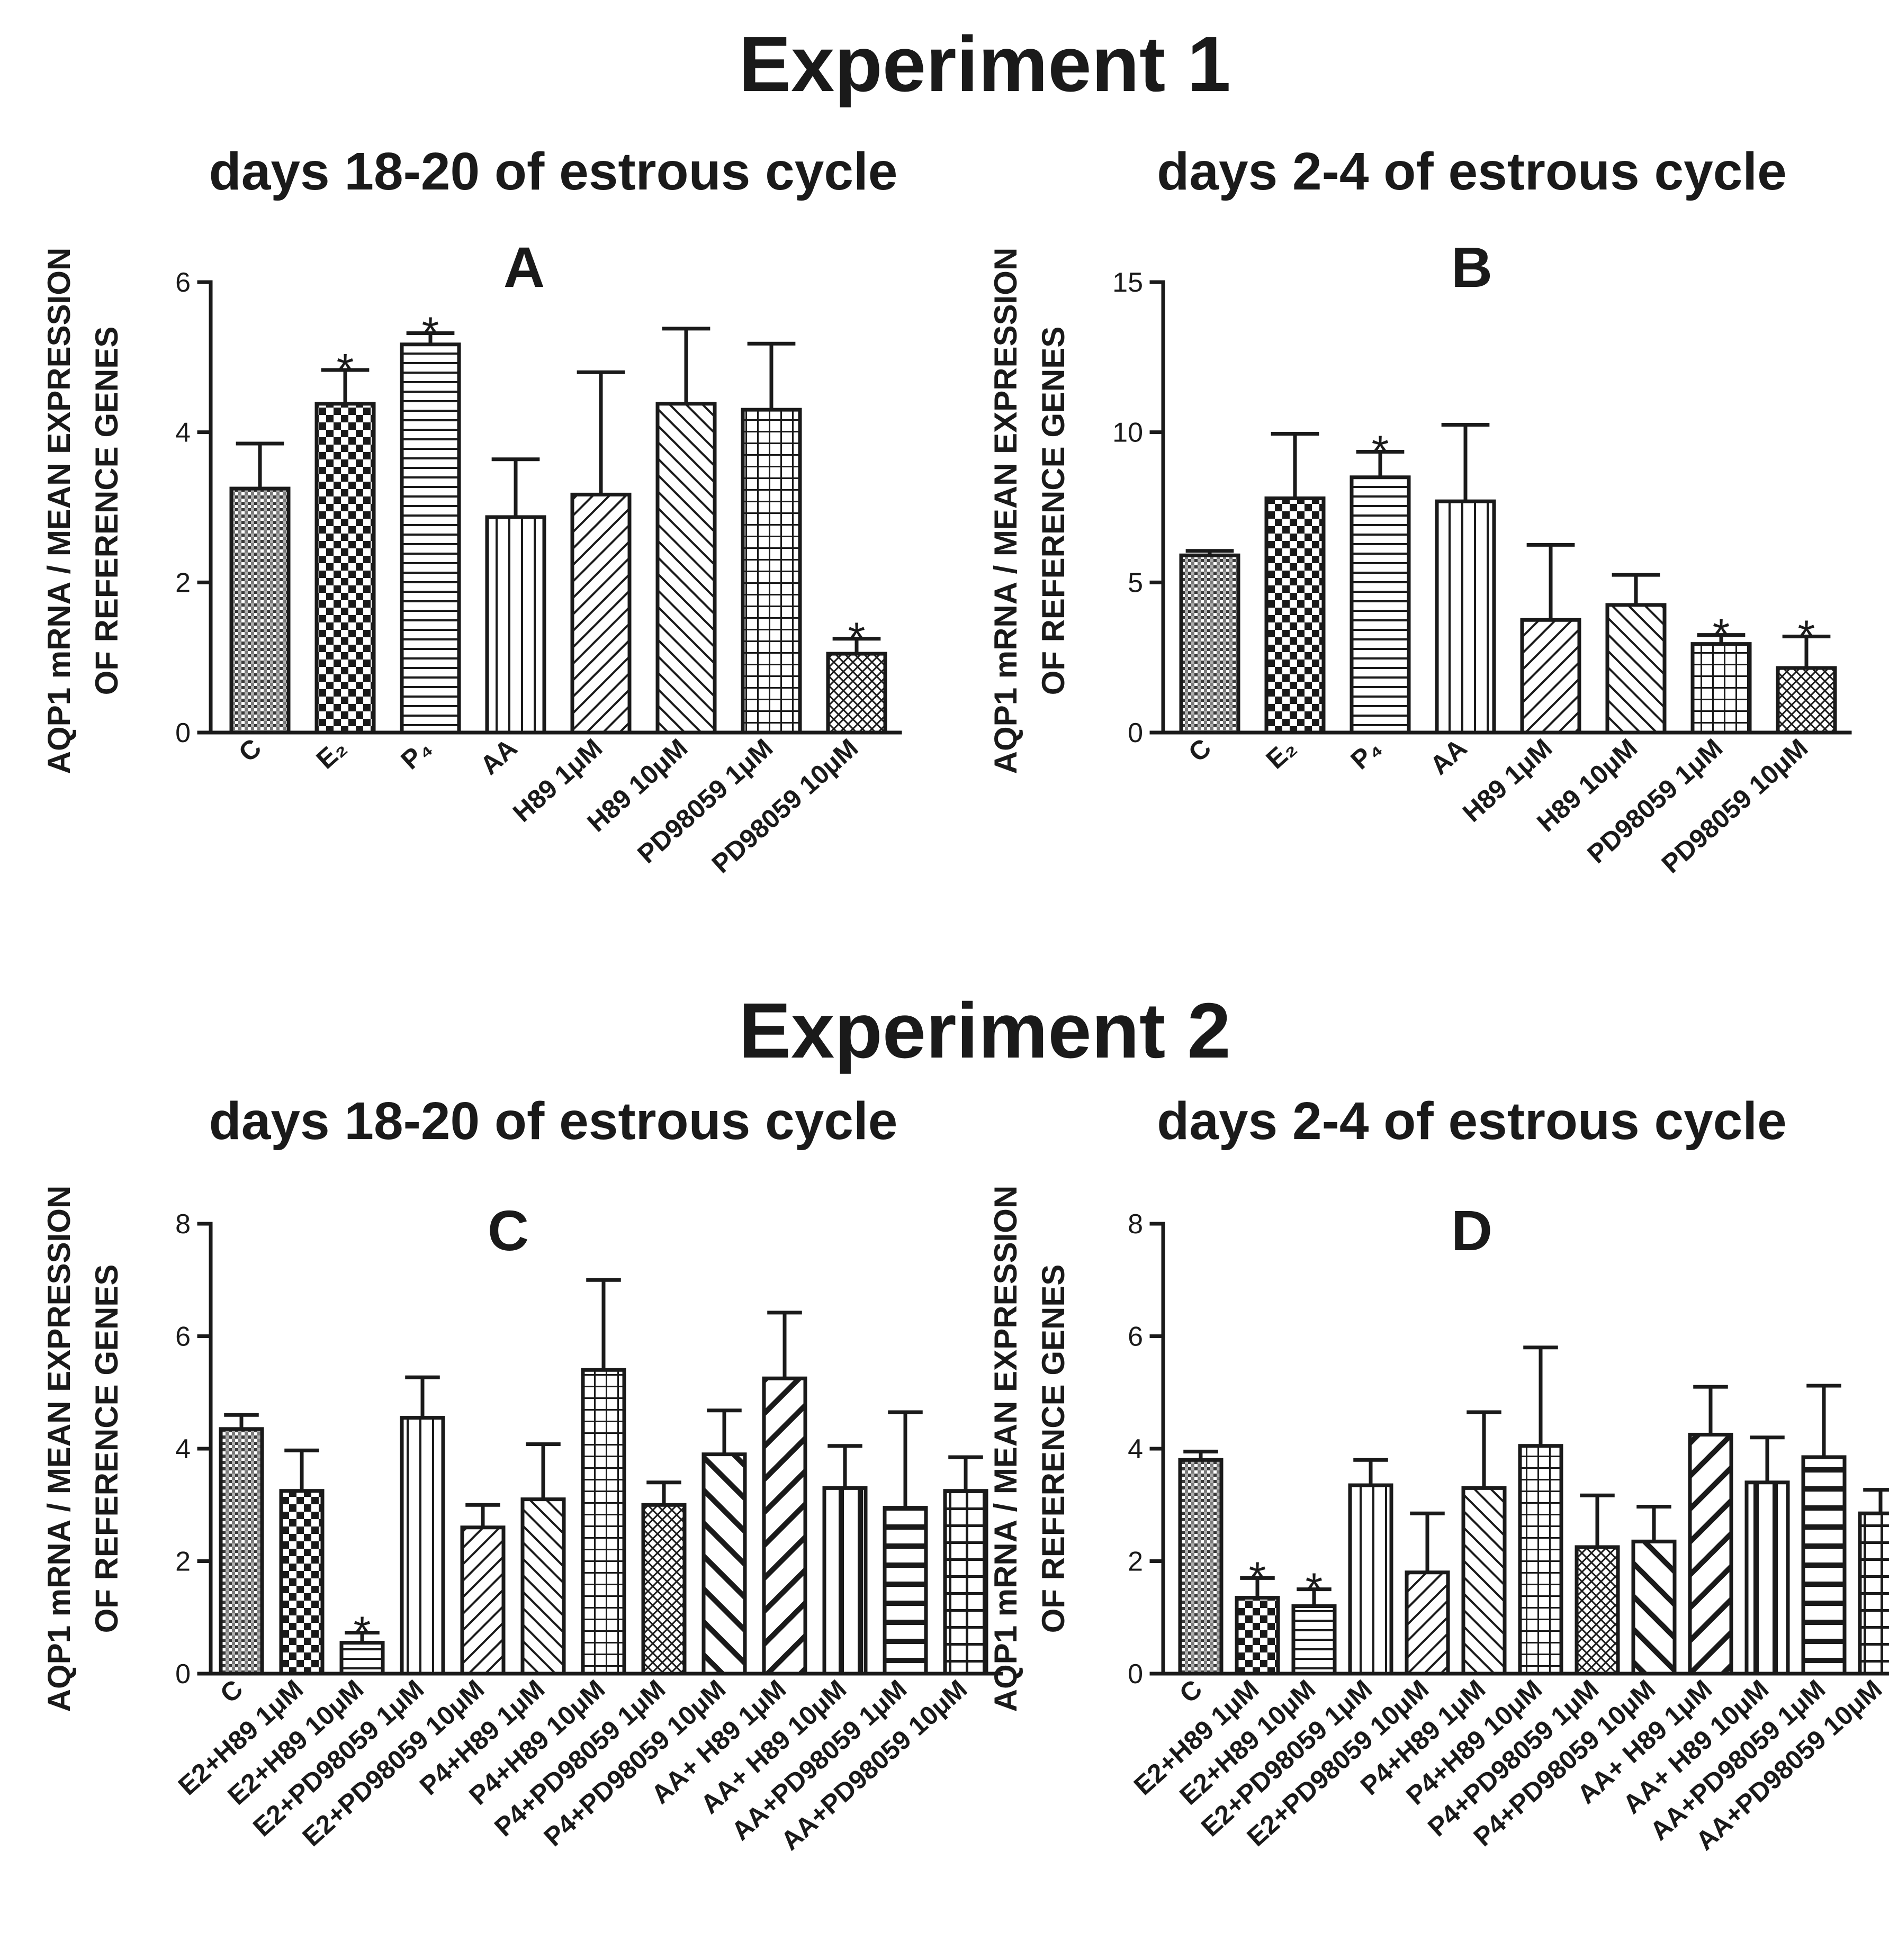 The image size is (1889, 1960). Describe the element at coordinates (985, 1030) in the screenshot. I see `experiment-2-title: Experiment 2` at that location.